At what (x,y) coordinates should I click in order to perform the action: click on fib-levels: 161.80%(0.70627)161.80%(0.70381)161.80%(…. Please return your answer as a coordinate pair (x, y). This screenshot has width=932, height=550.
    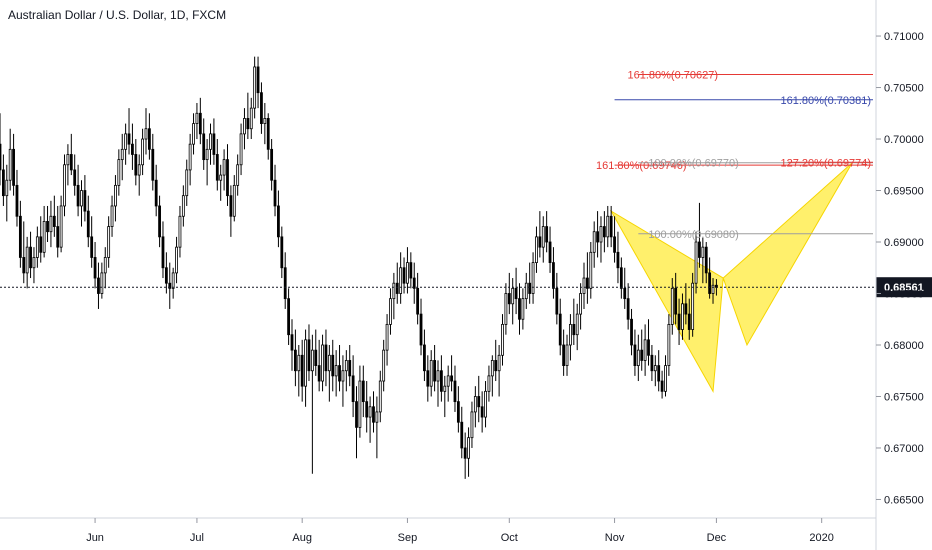
    Looking at the image, I should click on (734, 155).